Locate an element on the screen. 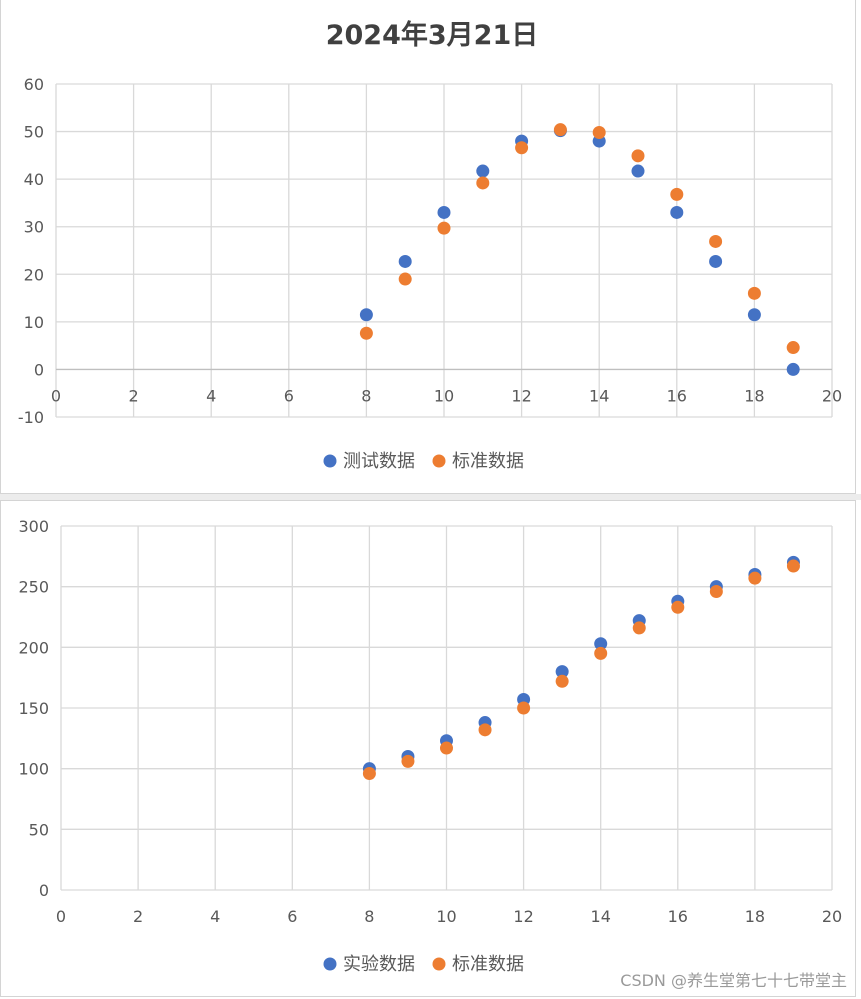  bottom-ytick-label: 300 is located at coordinates (33, 526).